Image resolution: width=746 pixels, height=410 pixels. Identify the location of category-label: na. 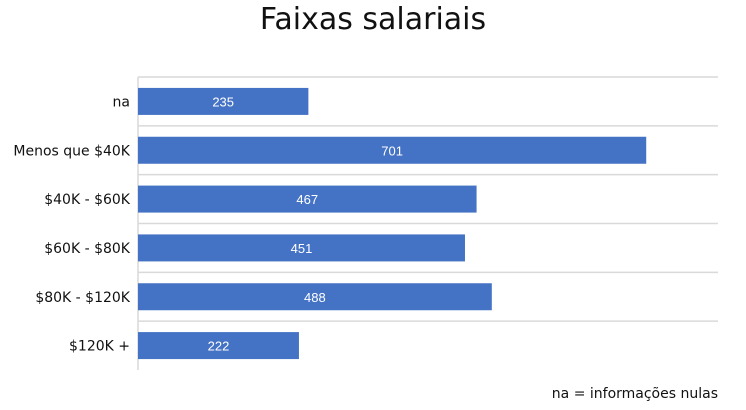
(121, 102).